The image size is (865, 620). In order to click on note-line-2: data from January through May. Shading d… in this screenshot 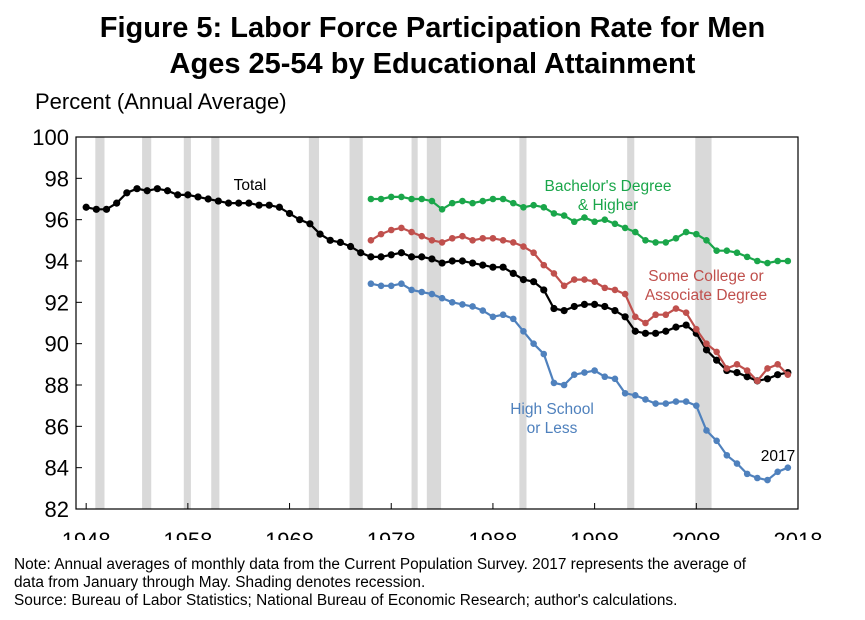, I will do `click(220, 582)`.